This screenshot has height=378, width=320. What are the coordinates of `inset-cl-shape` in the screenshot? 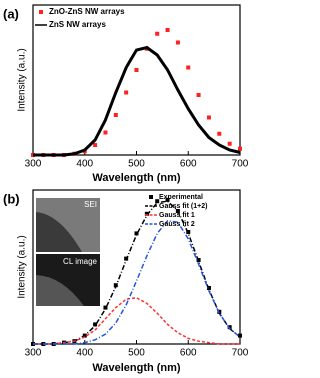 It's located at (60, 290).